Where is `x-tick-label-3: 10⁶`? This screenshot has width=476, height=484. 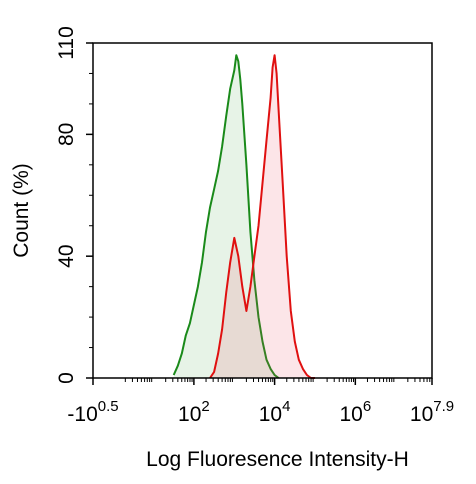 x-tick-label-3: 10⁶ is located at coordinates (355, 412).